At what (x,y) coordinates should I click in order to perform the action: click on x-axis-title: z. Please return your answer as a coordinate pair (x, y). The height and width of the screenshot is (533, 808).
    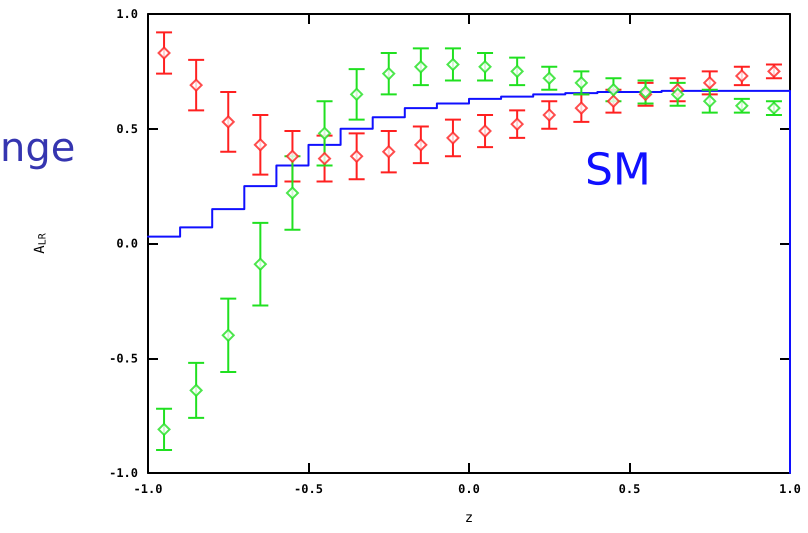
    Looking at the image, I should click on (469, 518).